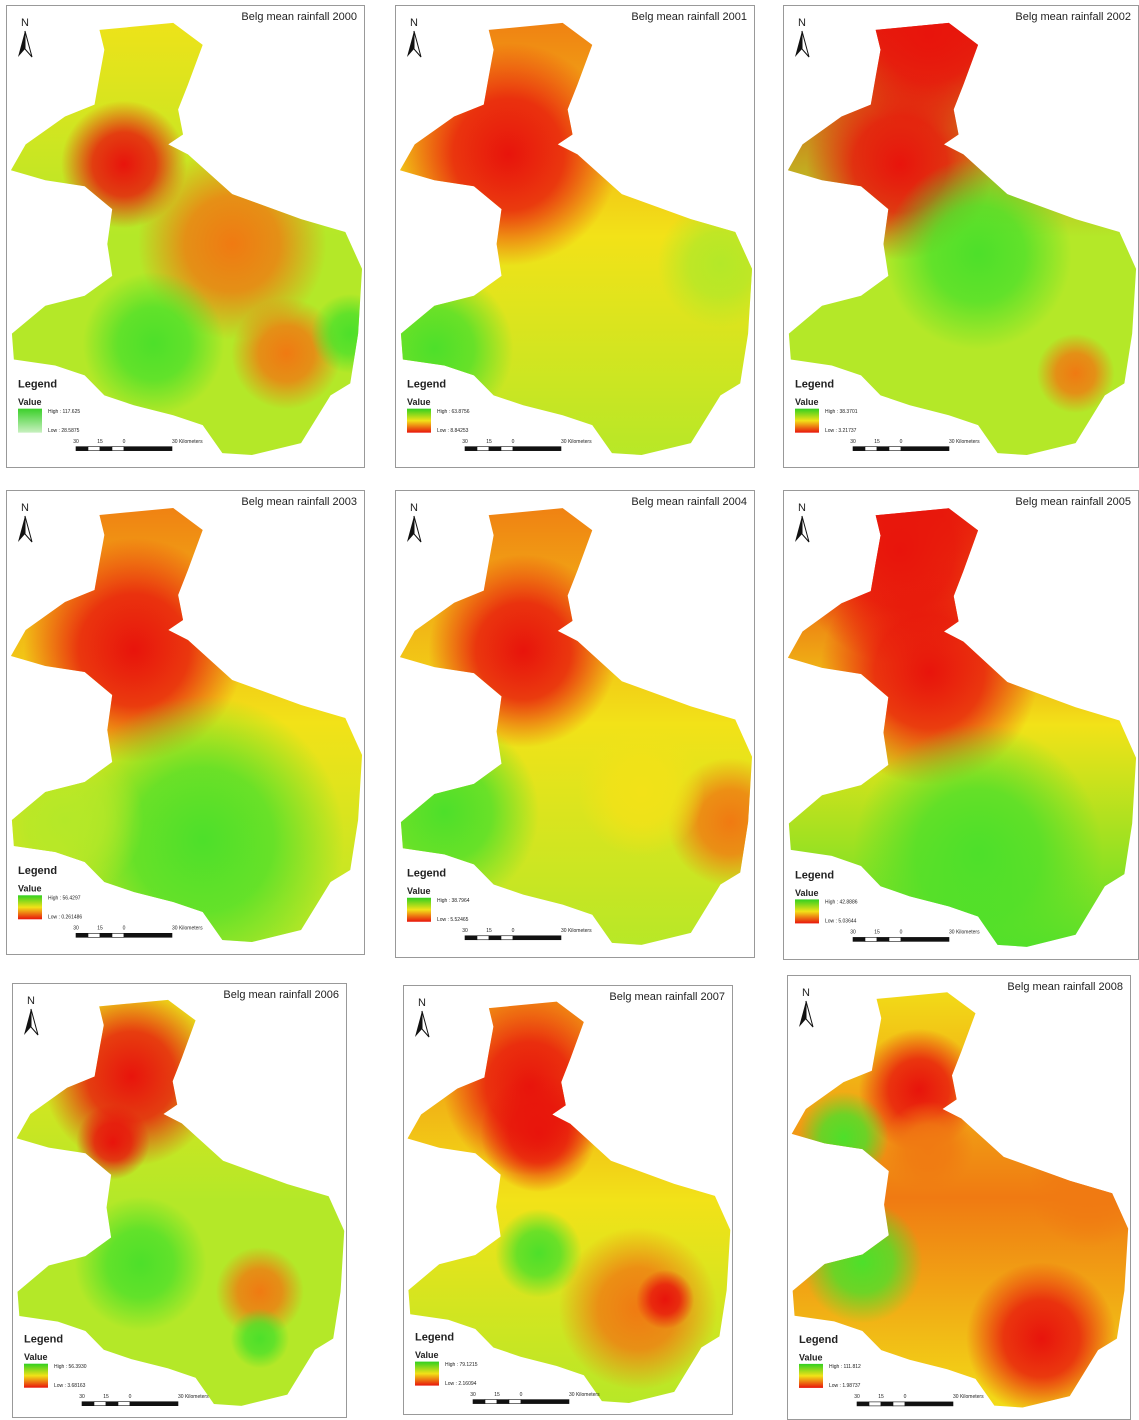 This screenshot has height=1420, width=1139. What do you see at coordinates (1073, 17) in the screenshot?
I see `map-title: Belg mean rainfall 2002` at bounding box center [1073, 17].